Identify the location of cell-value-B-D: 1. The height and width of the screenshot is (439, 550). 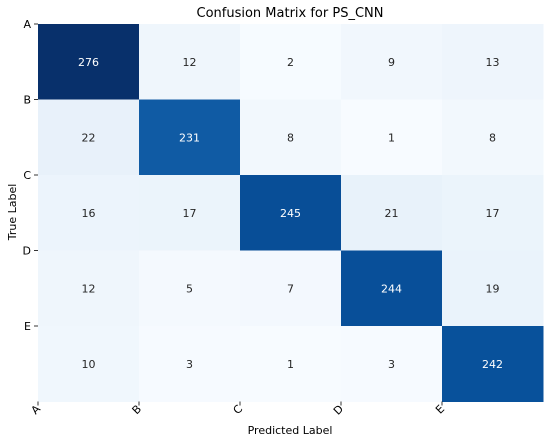
(391, 137).